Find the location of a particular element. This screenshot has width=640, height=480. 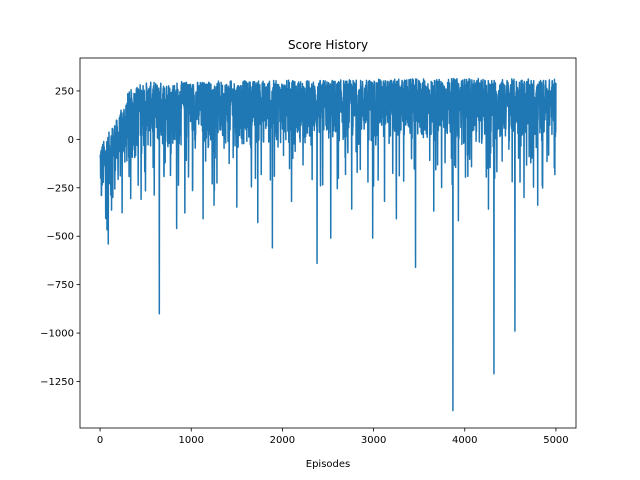

chart-title: Score History is located at coordinates (328, 45).